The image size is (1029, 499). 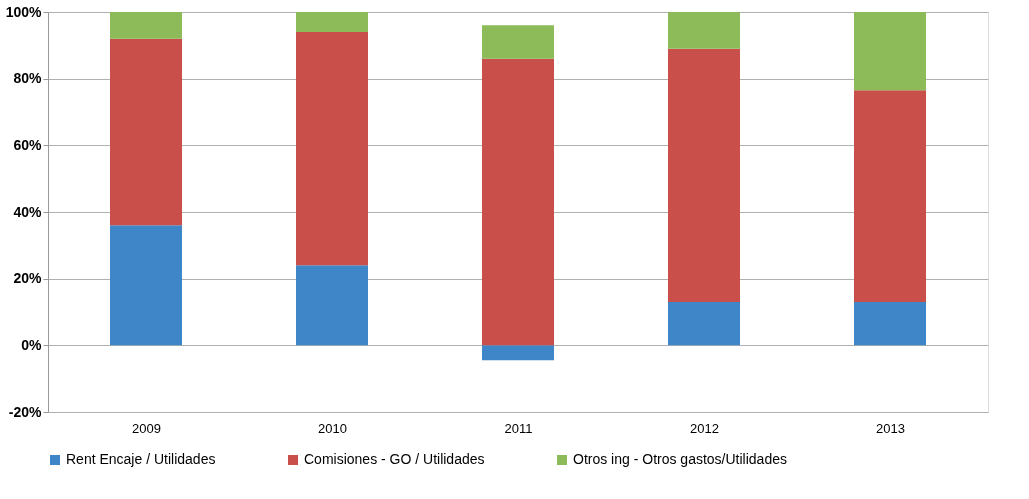 I want to click on y-tick-label: 100%, so click(x=24, y=11).